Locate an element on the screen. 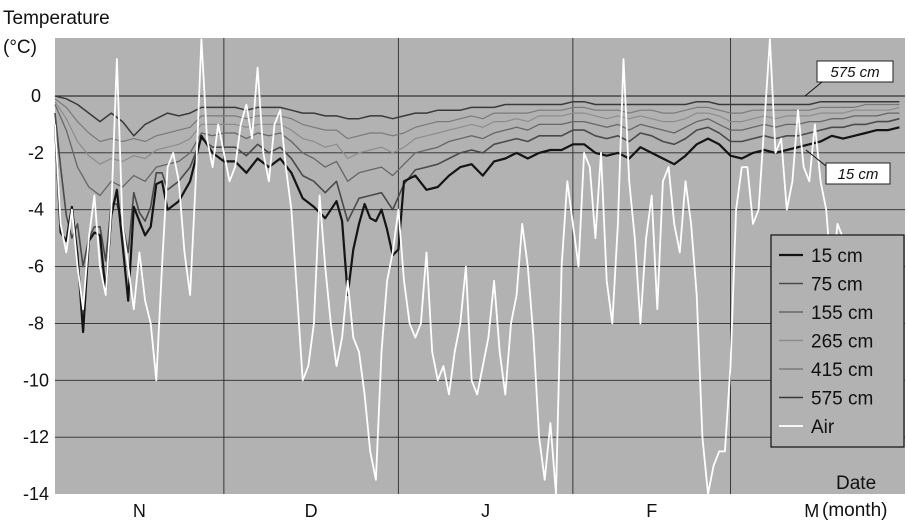  y-tick-label: -8 is located at coordinates (36, 323).